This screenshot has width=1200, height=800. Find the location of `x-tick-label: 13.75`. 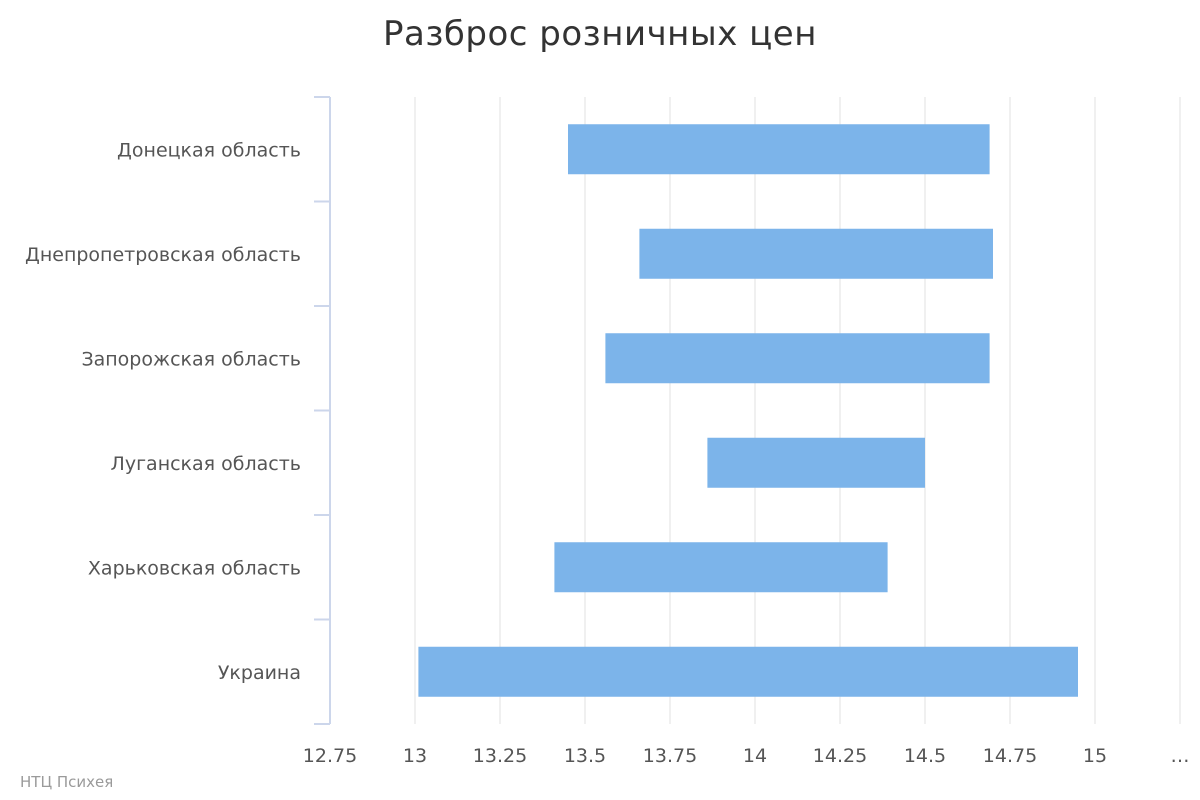

x-tick-label: 13.75 is located at coordinates (670, 756).